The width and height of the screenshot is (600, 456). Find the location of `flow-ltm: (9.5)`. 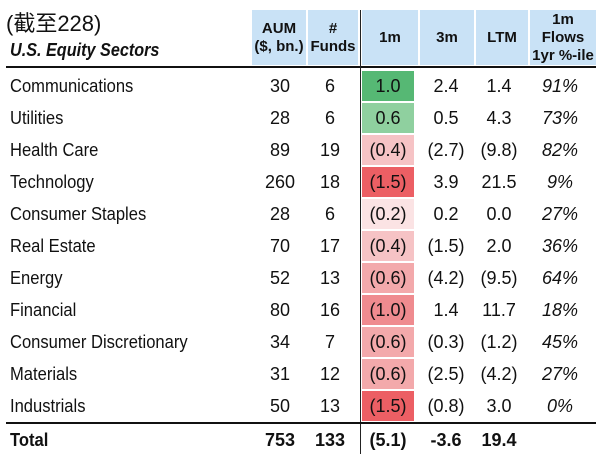

flow-ltm: (9.5) is located at coordinates (499, 277).